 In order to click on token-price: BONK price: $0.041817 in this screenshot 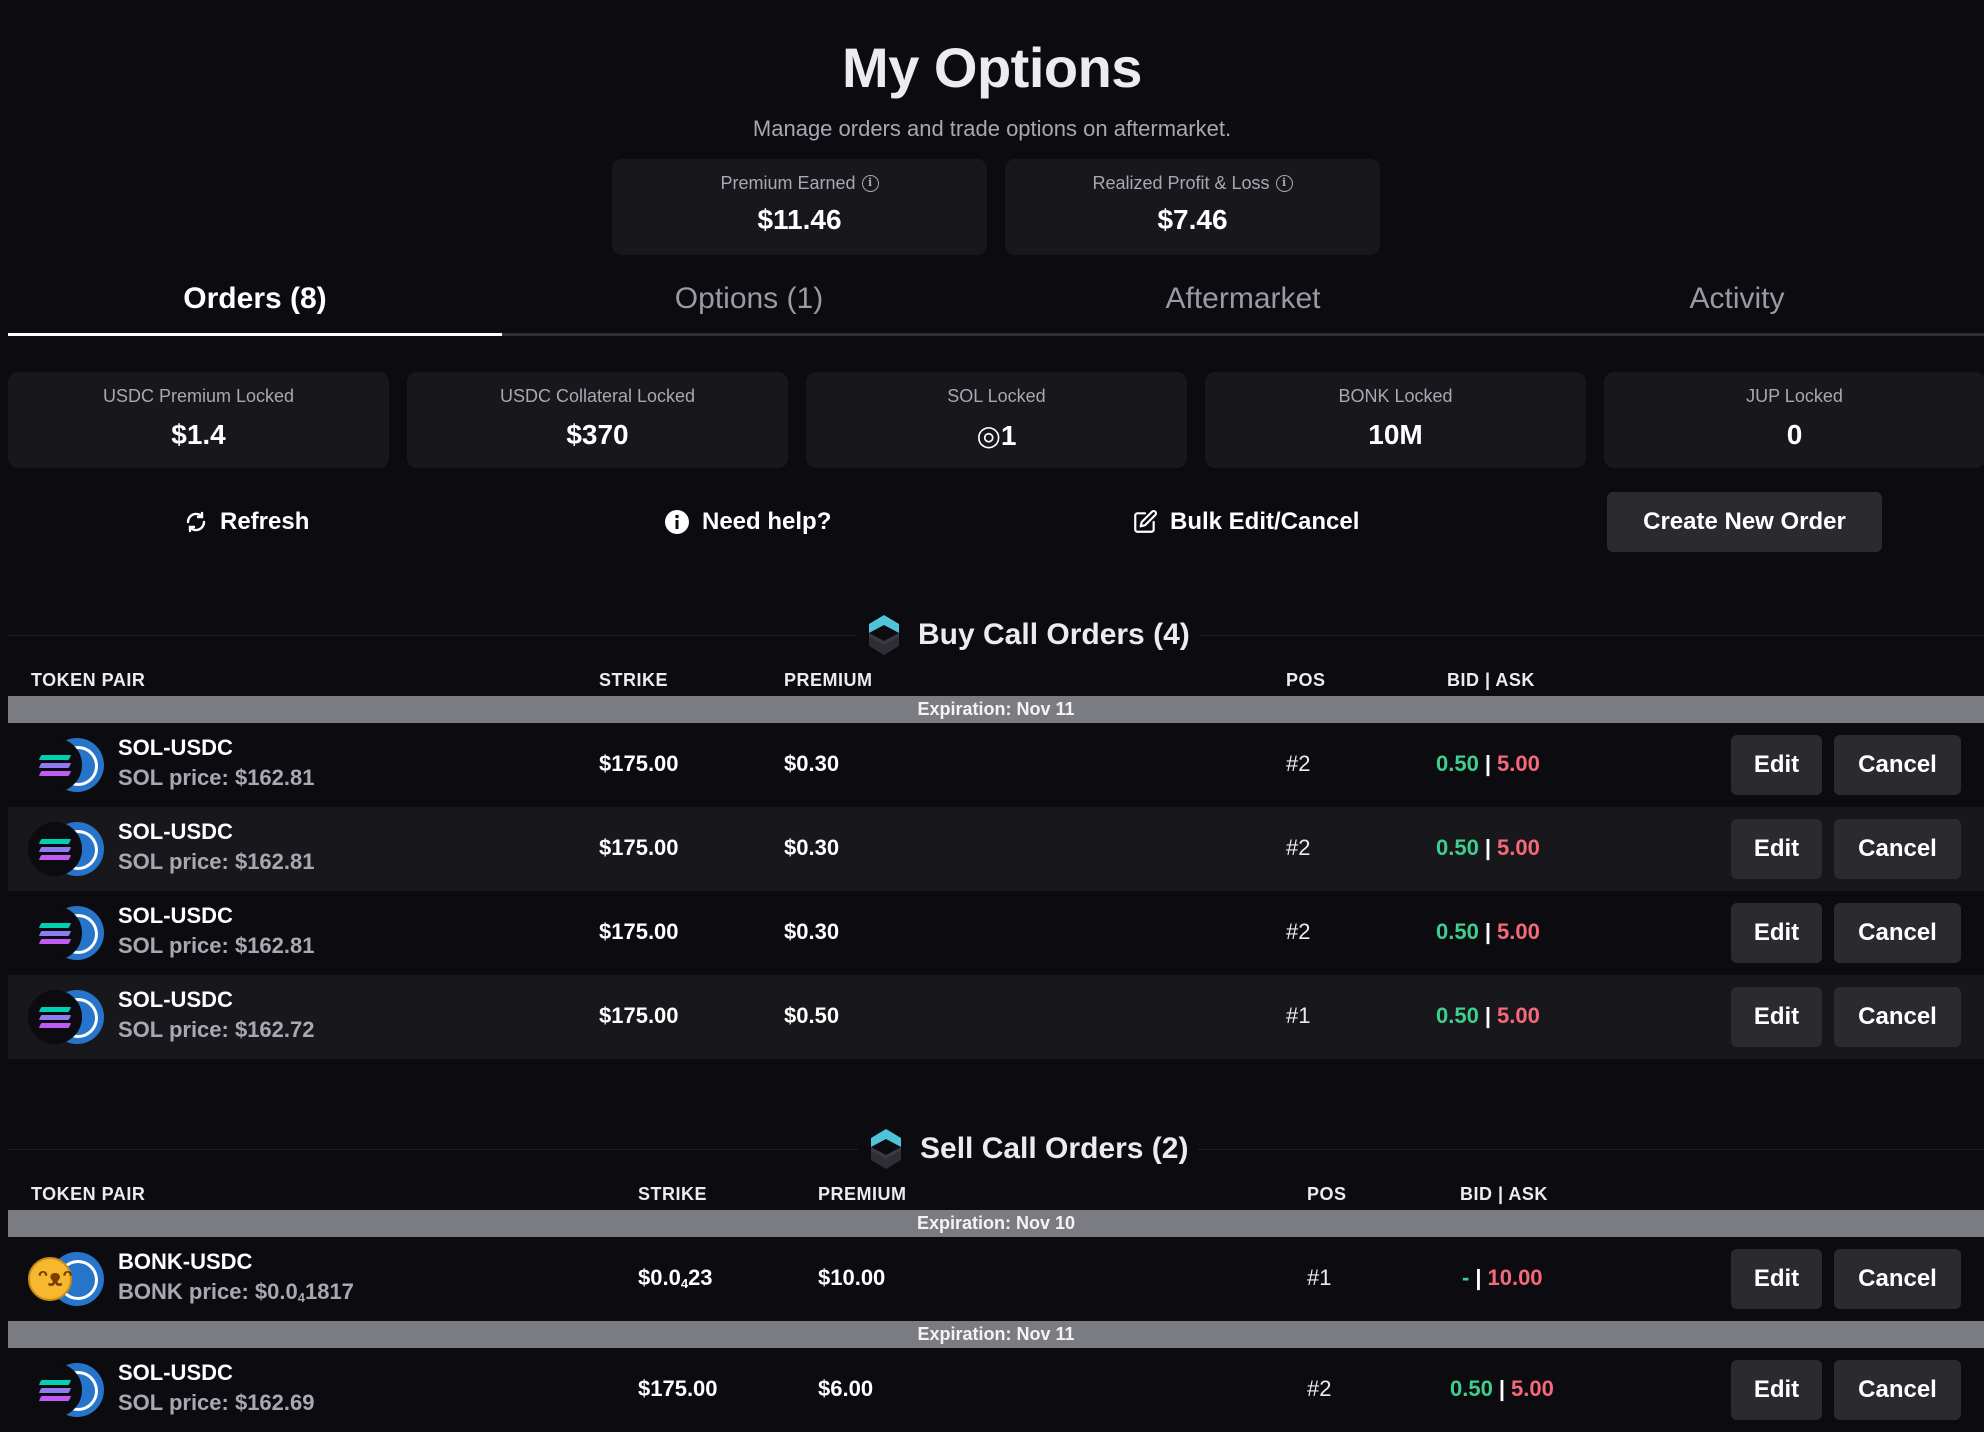, I will do `click(236, 1292)`.